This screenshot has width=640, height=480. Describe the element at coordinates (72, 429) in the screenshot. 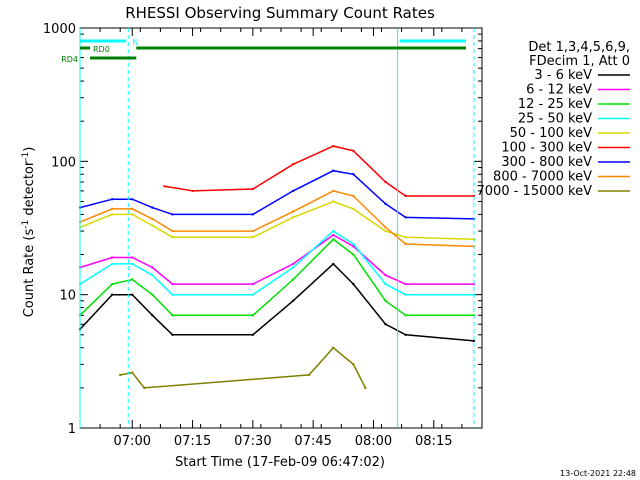

I see `y-tick-label: 1` at that location.